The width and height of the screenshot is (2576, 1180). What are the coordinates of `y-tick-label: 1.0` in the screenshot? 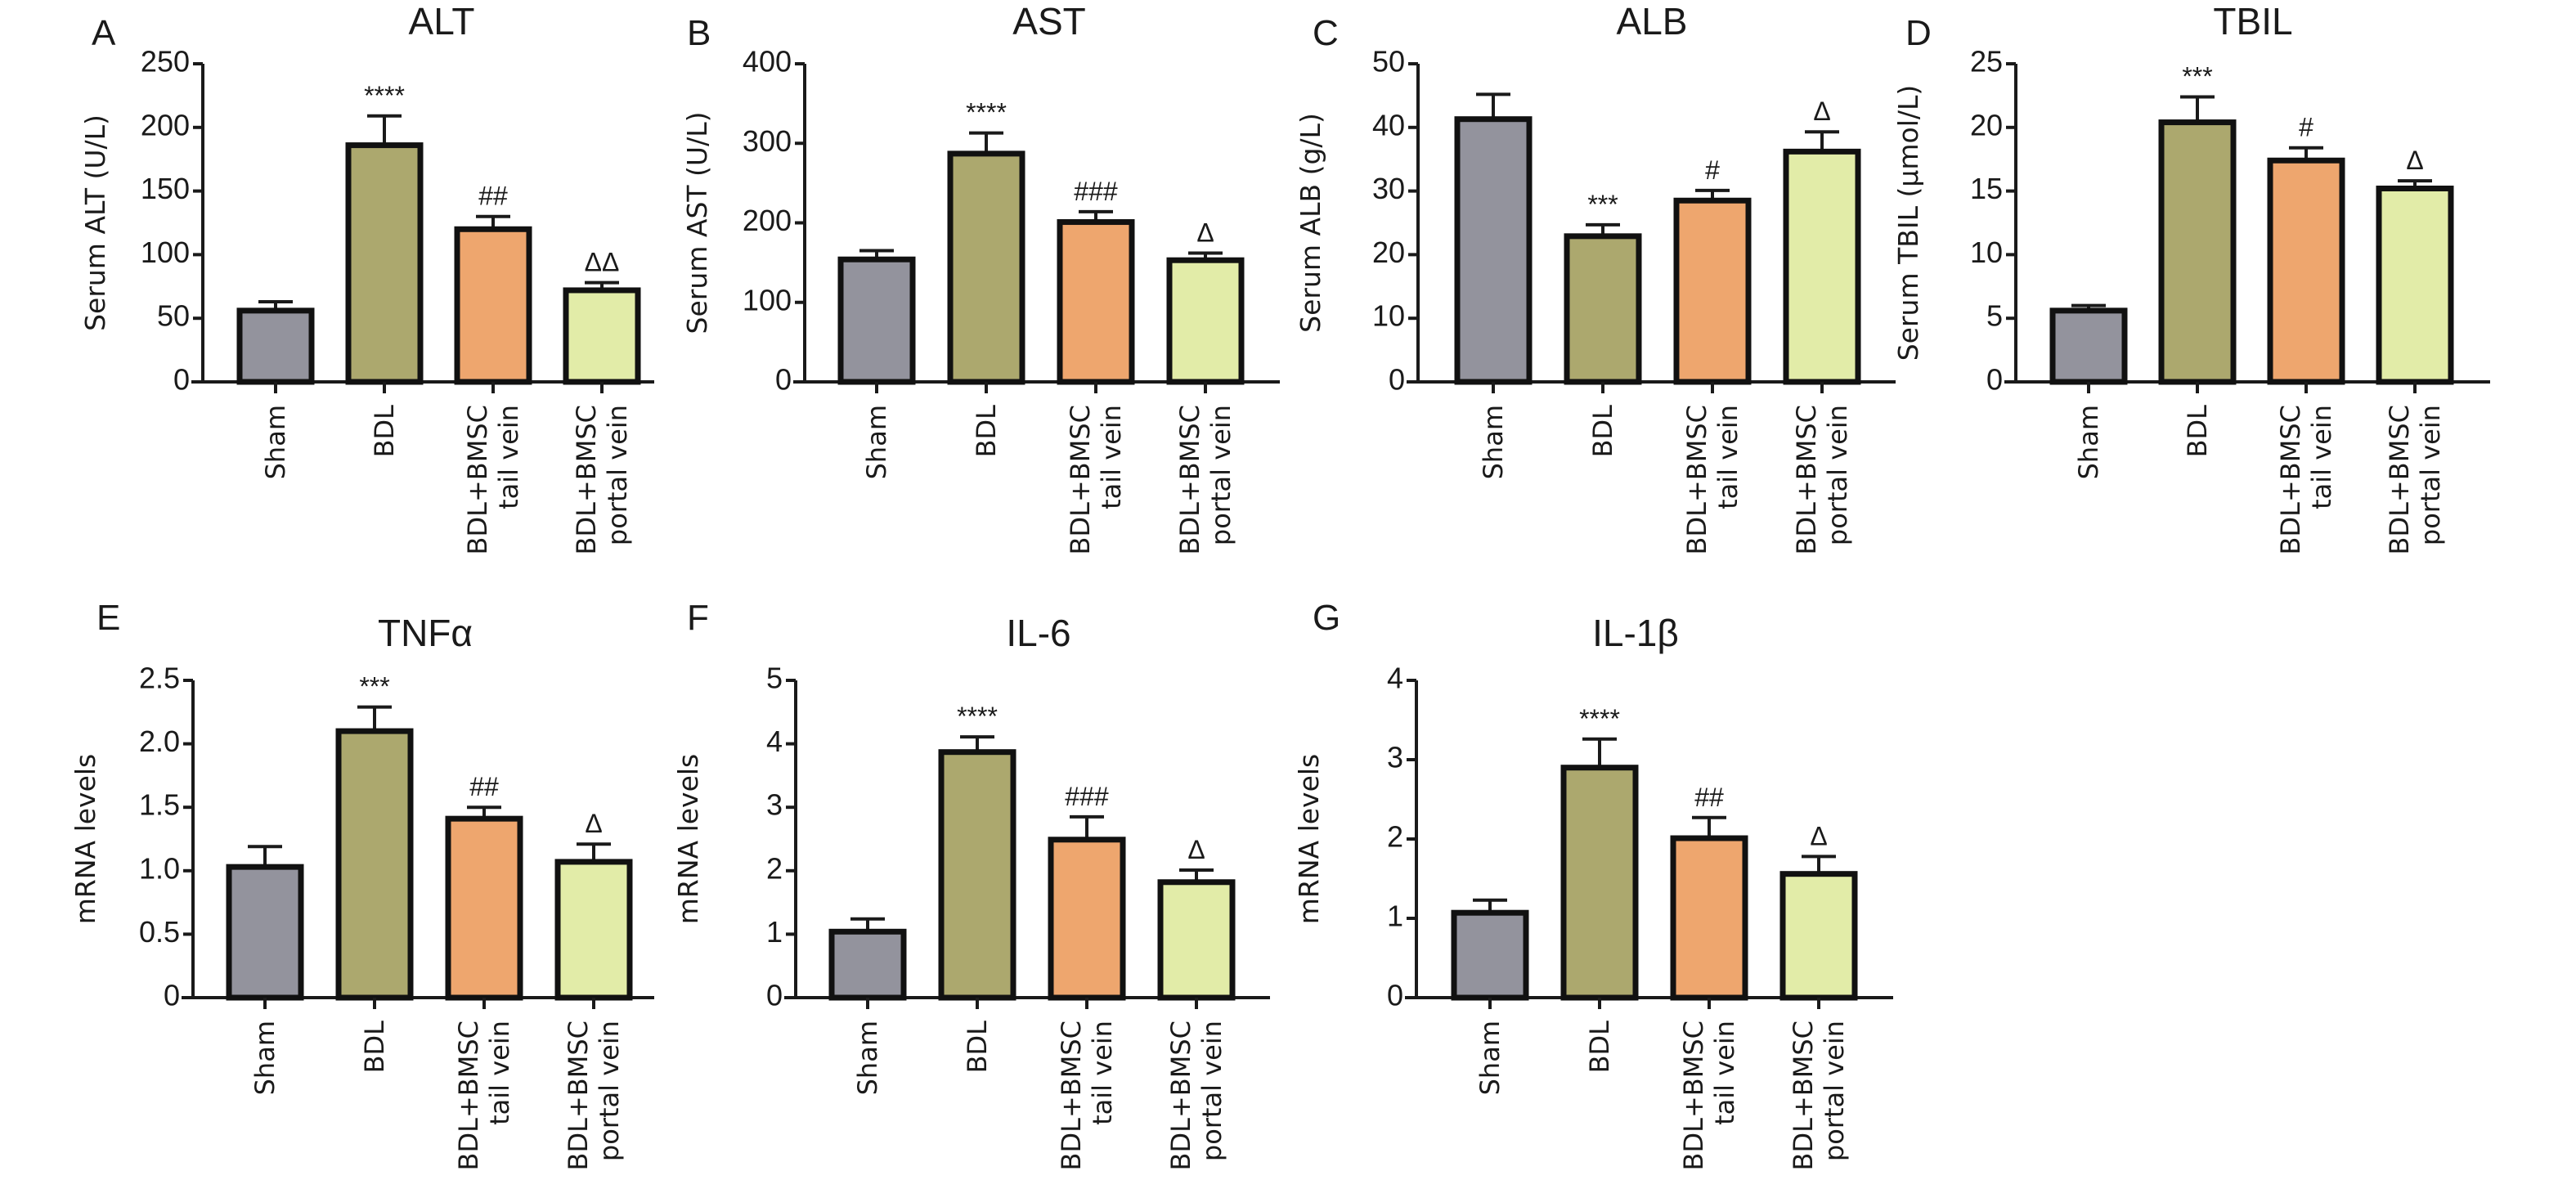 It's located at (159, 868).